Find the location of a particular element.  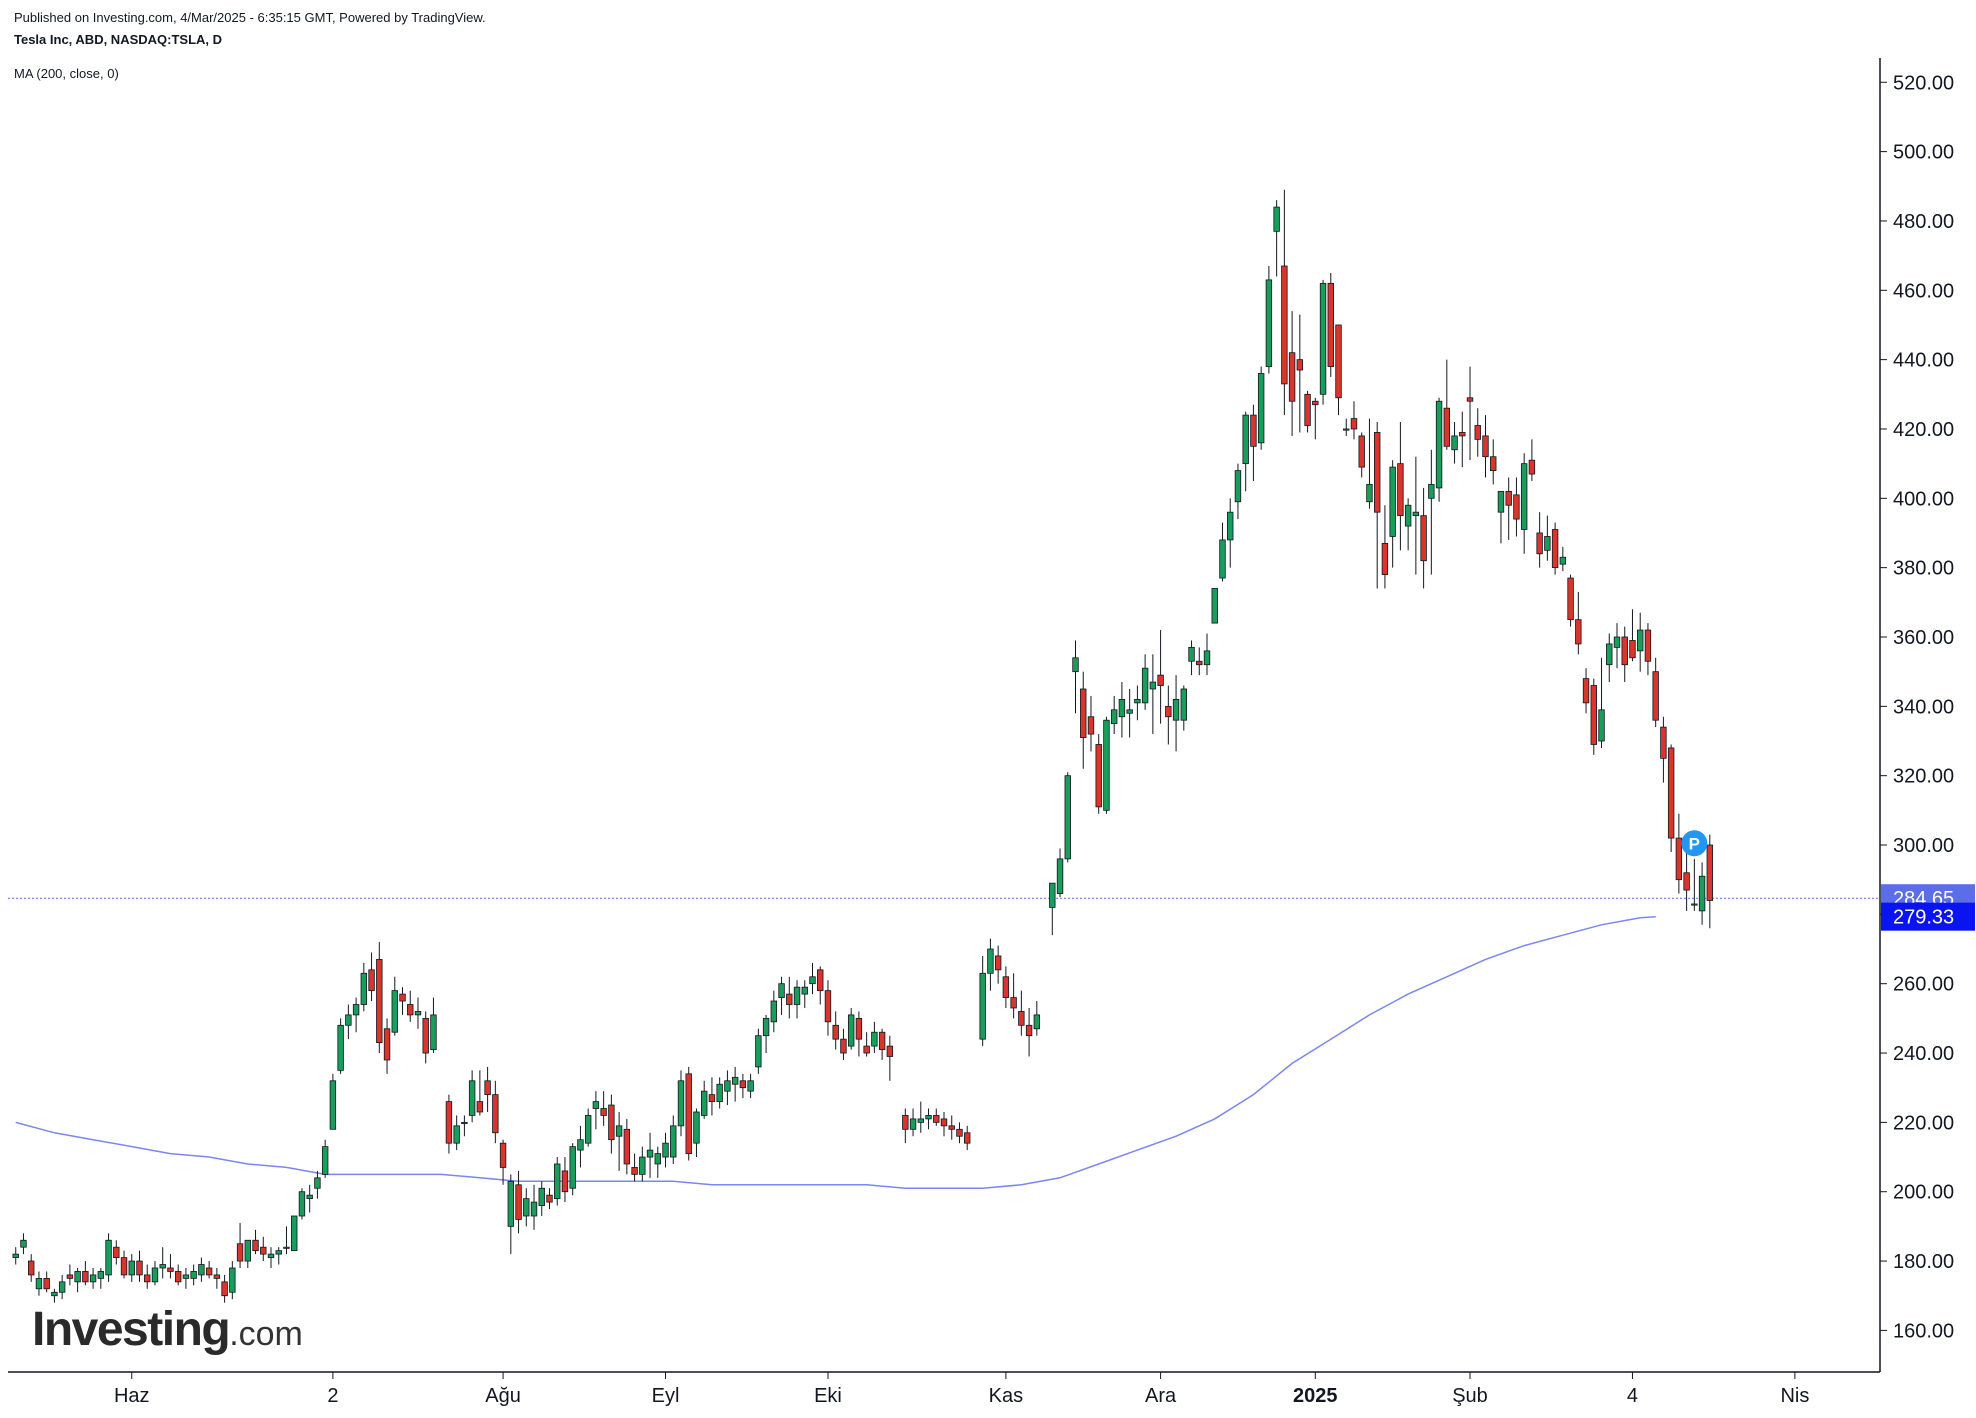

y-tick-label: 420.00 is located at coordinates (1923, 430).